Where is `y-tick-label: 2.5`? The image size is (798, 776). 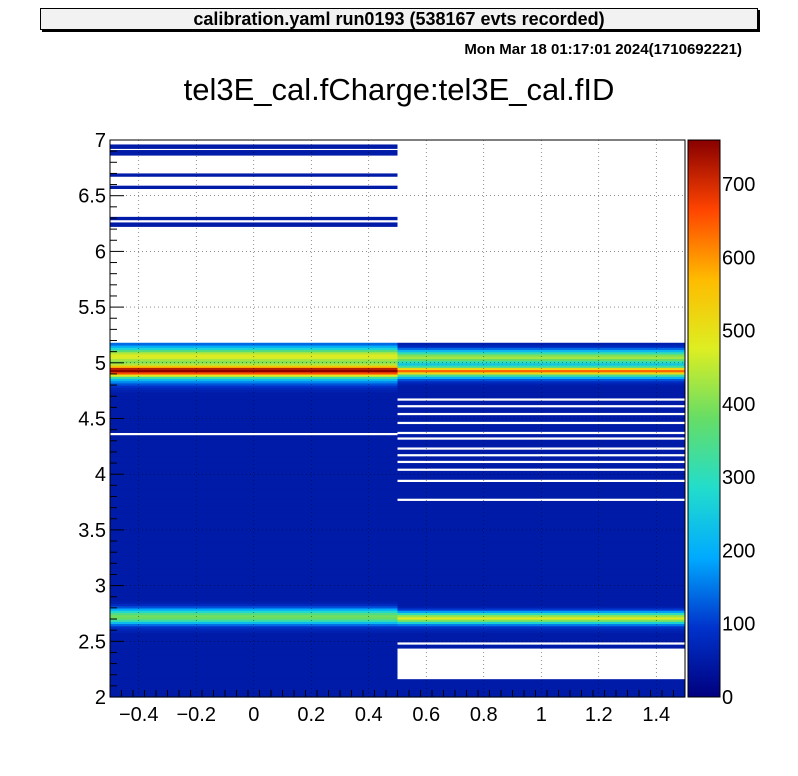
y-tick-label: 2.5 is located at coordinates (92, 642).